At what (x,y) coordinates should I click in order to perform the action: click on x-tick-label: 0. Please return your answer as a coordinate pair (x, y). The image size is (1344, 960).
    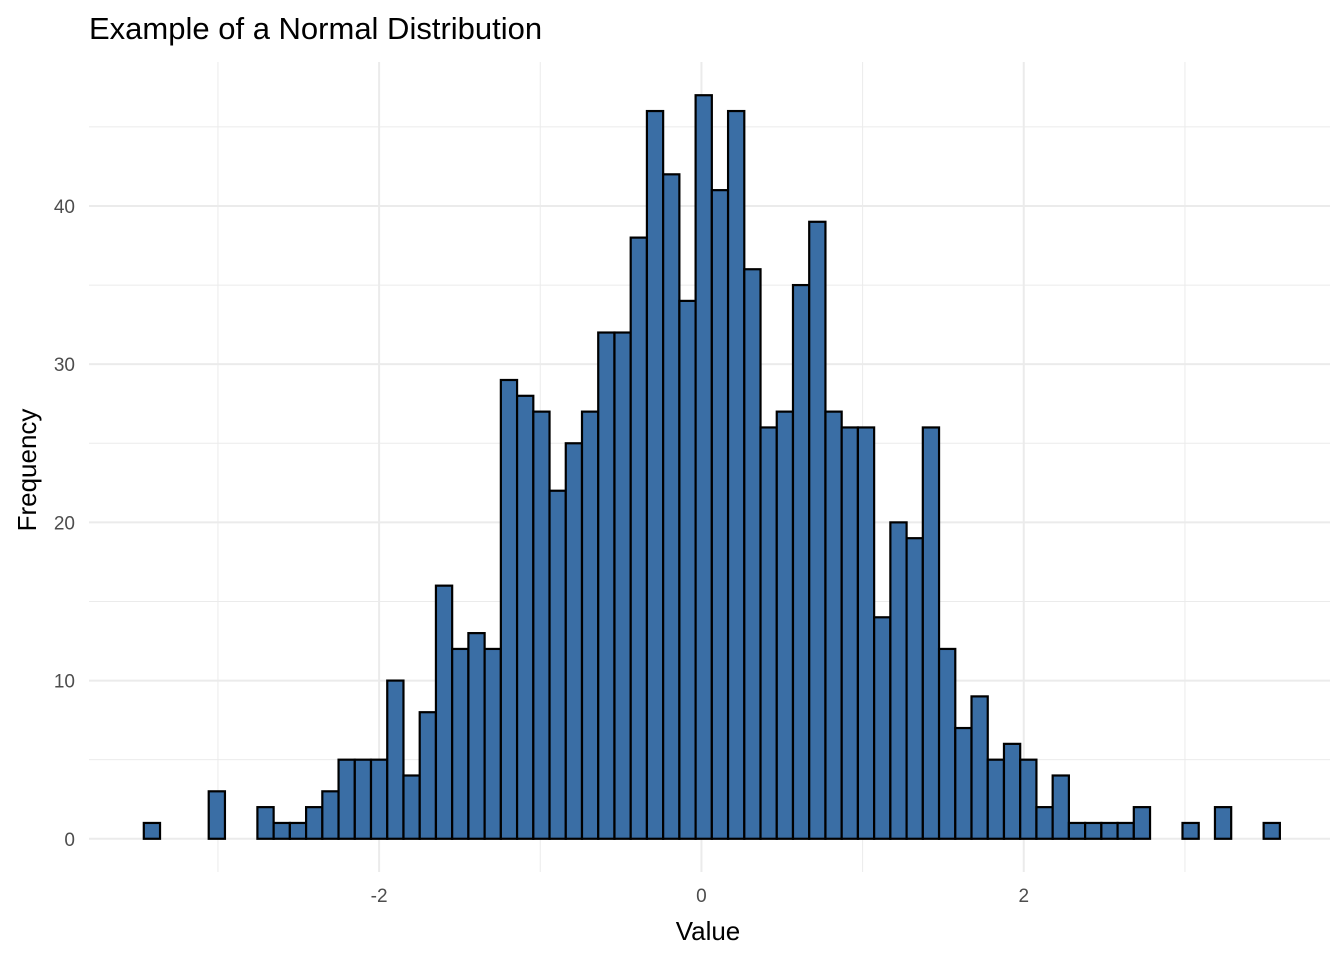
    Looking at the image, I should click on (701, 896).